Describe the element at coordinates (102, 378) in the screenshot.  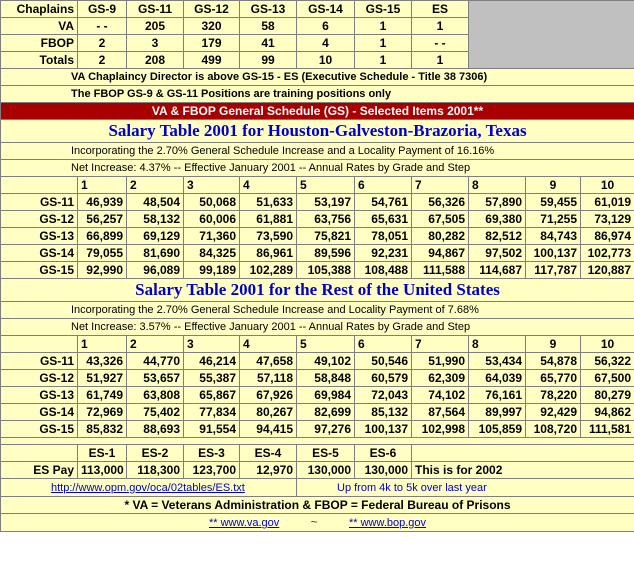
I see `salary-cell: 51,927` at that location.